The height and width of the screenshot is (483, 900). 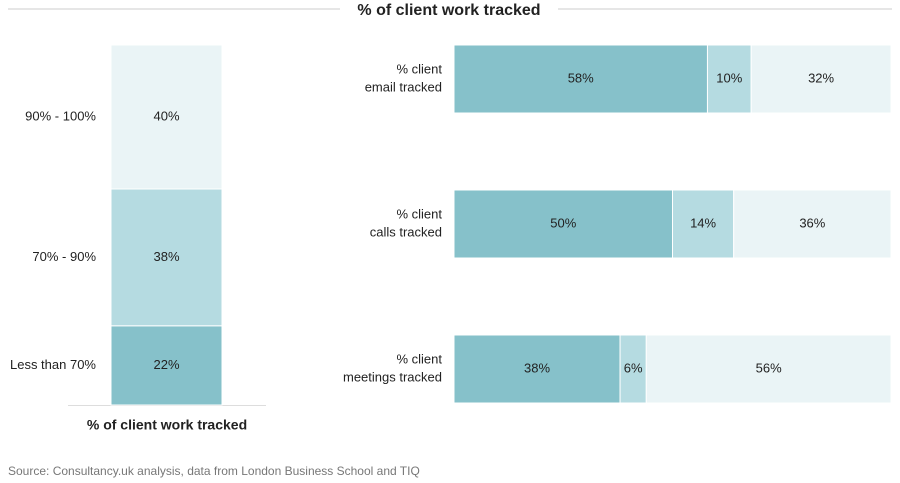 What do you see at coordinates (448, 10) in the screenshot?
I see `chart-title: % of client work tracked` at bounding box center [448, 10].